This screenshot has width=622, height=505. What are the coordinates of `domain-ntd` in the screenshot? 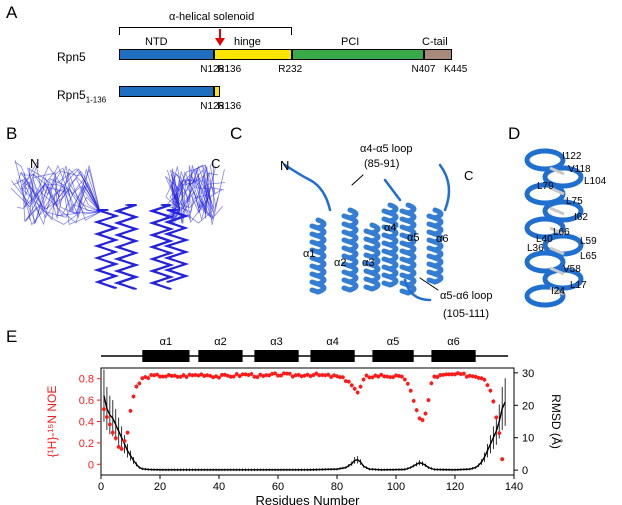 It's located at (167, 54).